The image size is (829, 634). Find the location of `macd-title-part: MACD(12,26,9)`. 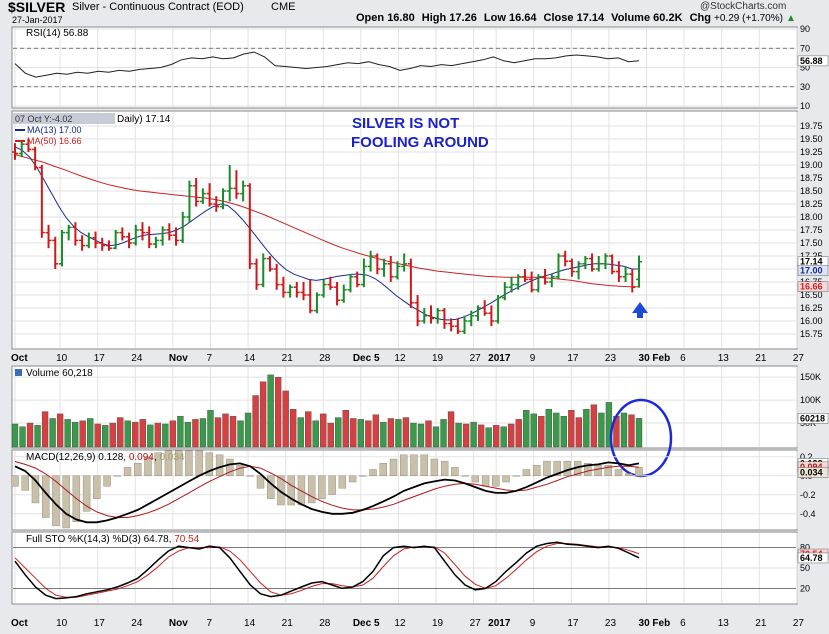

macd-title-part: MACD(12,26,9) is located at coordinates (62, 457).